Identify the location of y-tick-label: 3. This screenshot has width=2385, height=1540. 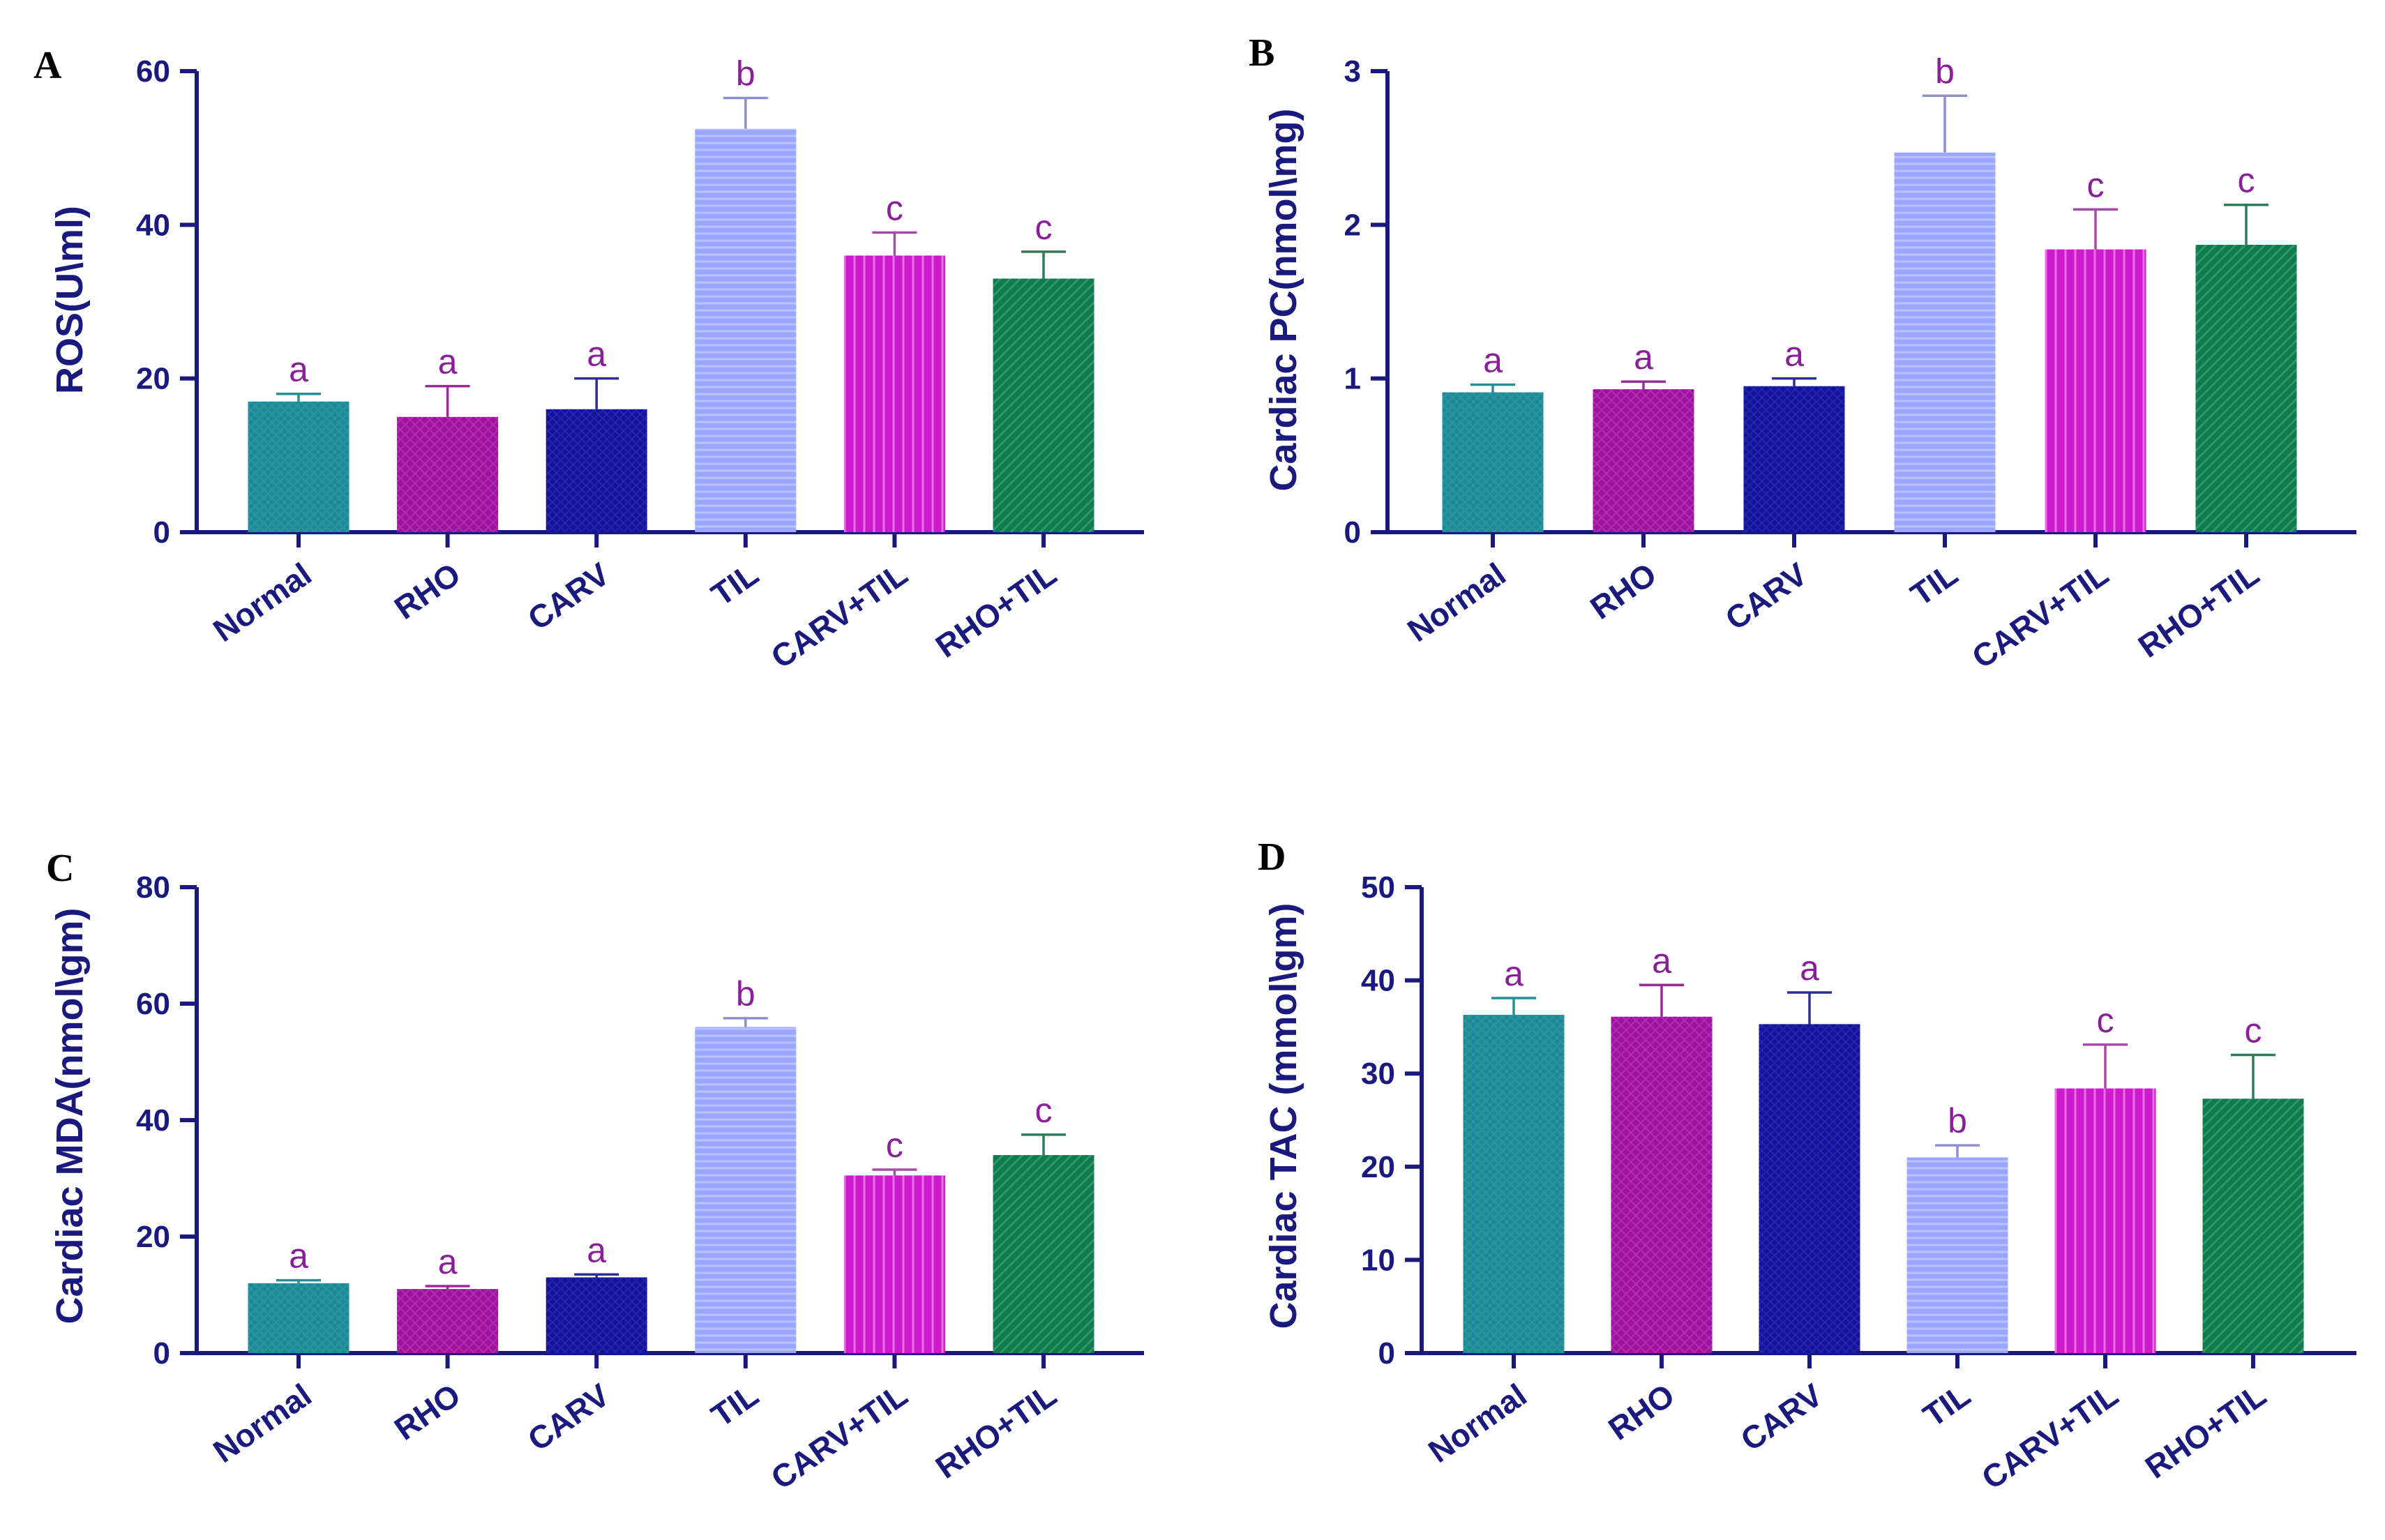
(1352, 71).